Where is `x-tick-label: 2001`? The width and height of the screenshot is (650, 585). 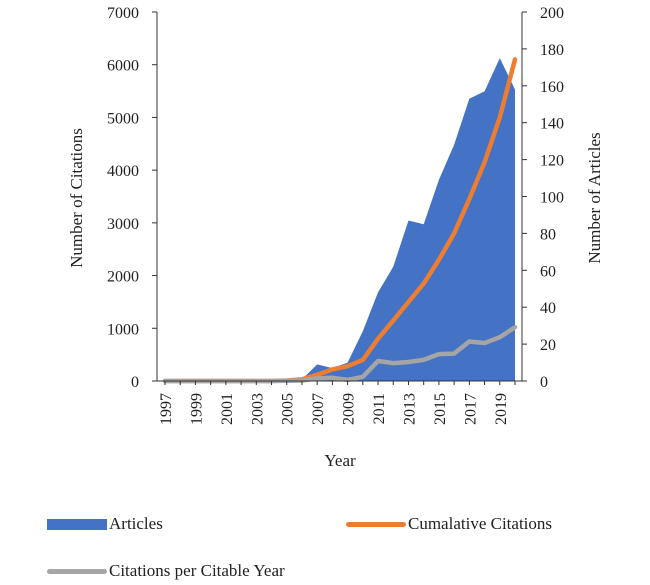 x-tick-label: 2001 is located at coordinates (227, 409).